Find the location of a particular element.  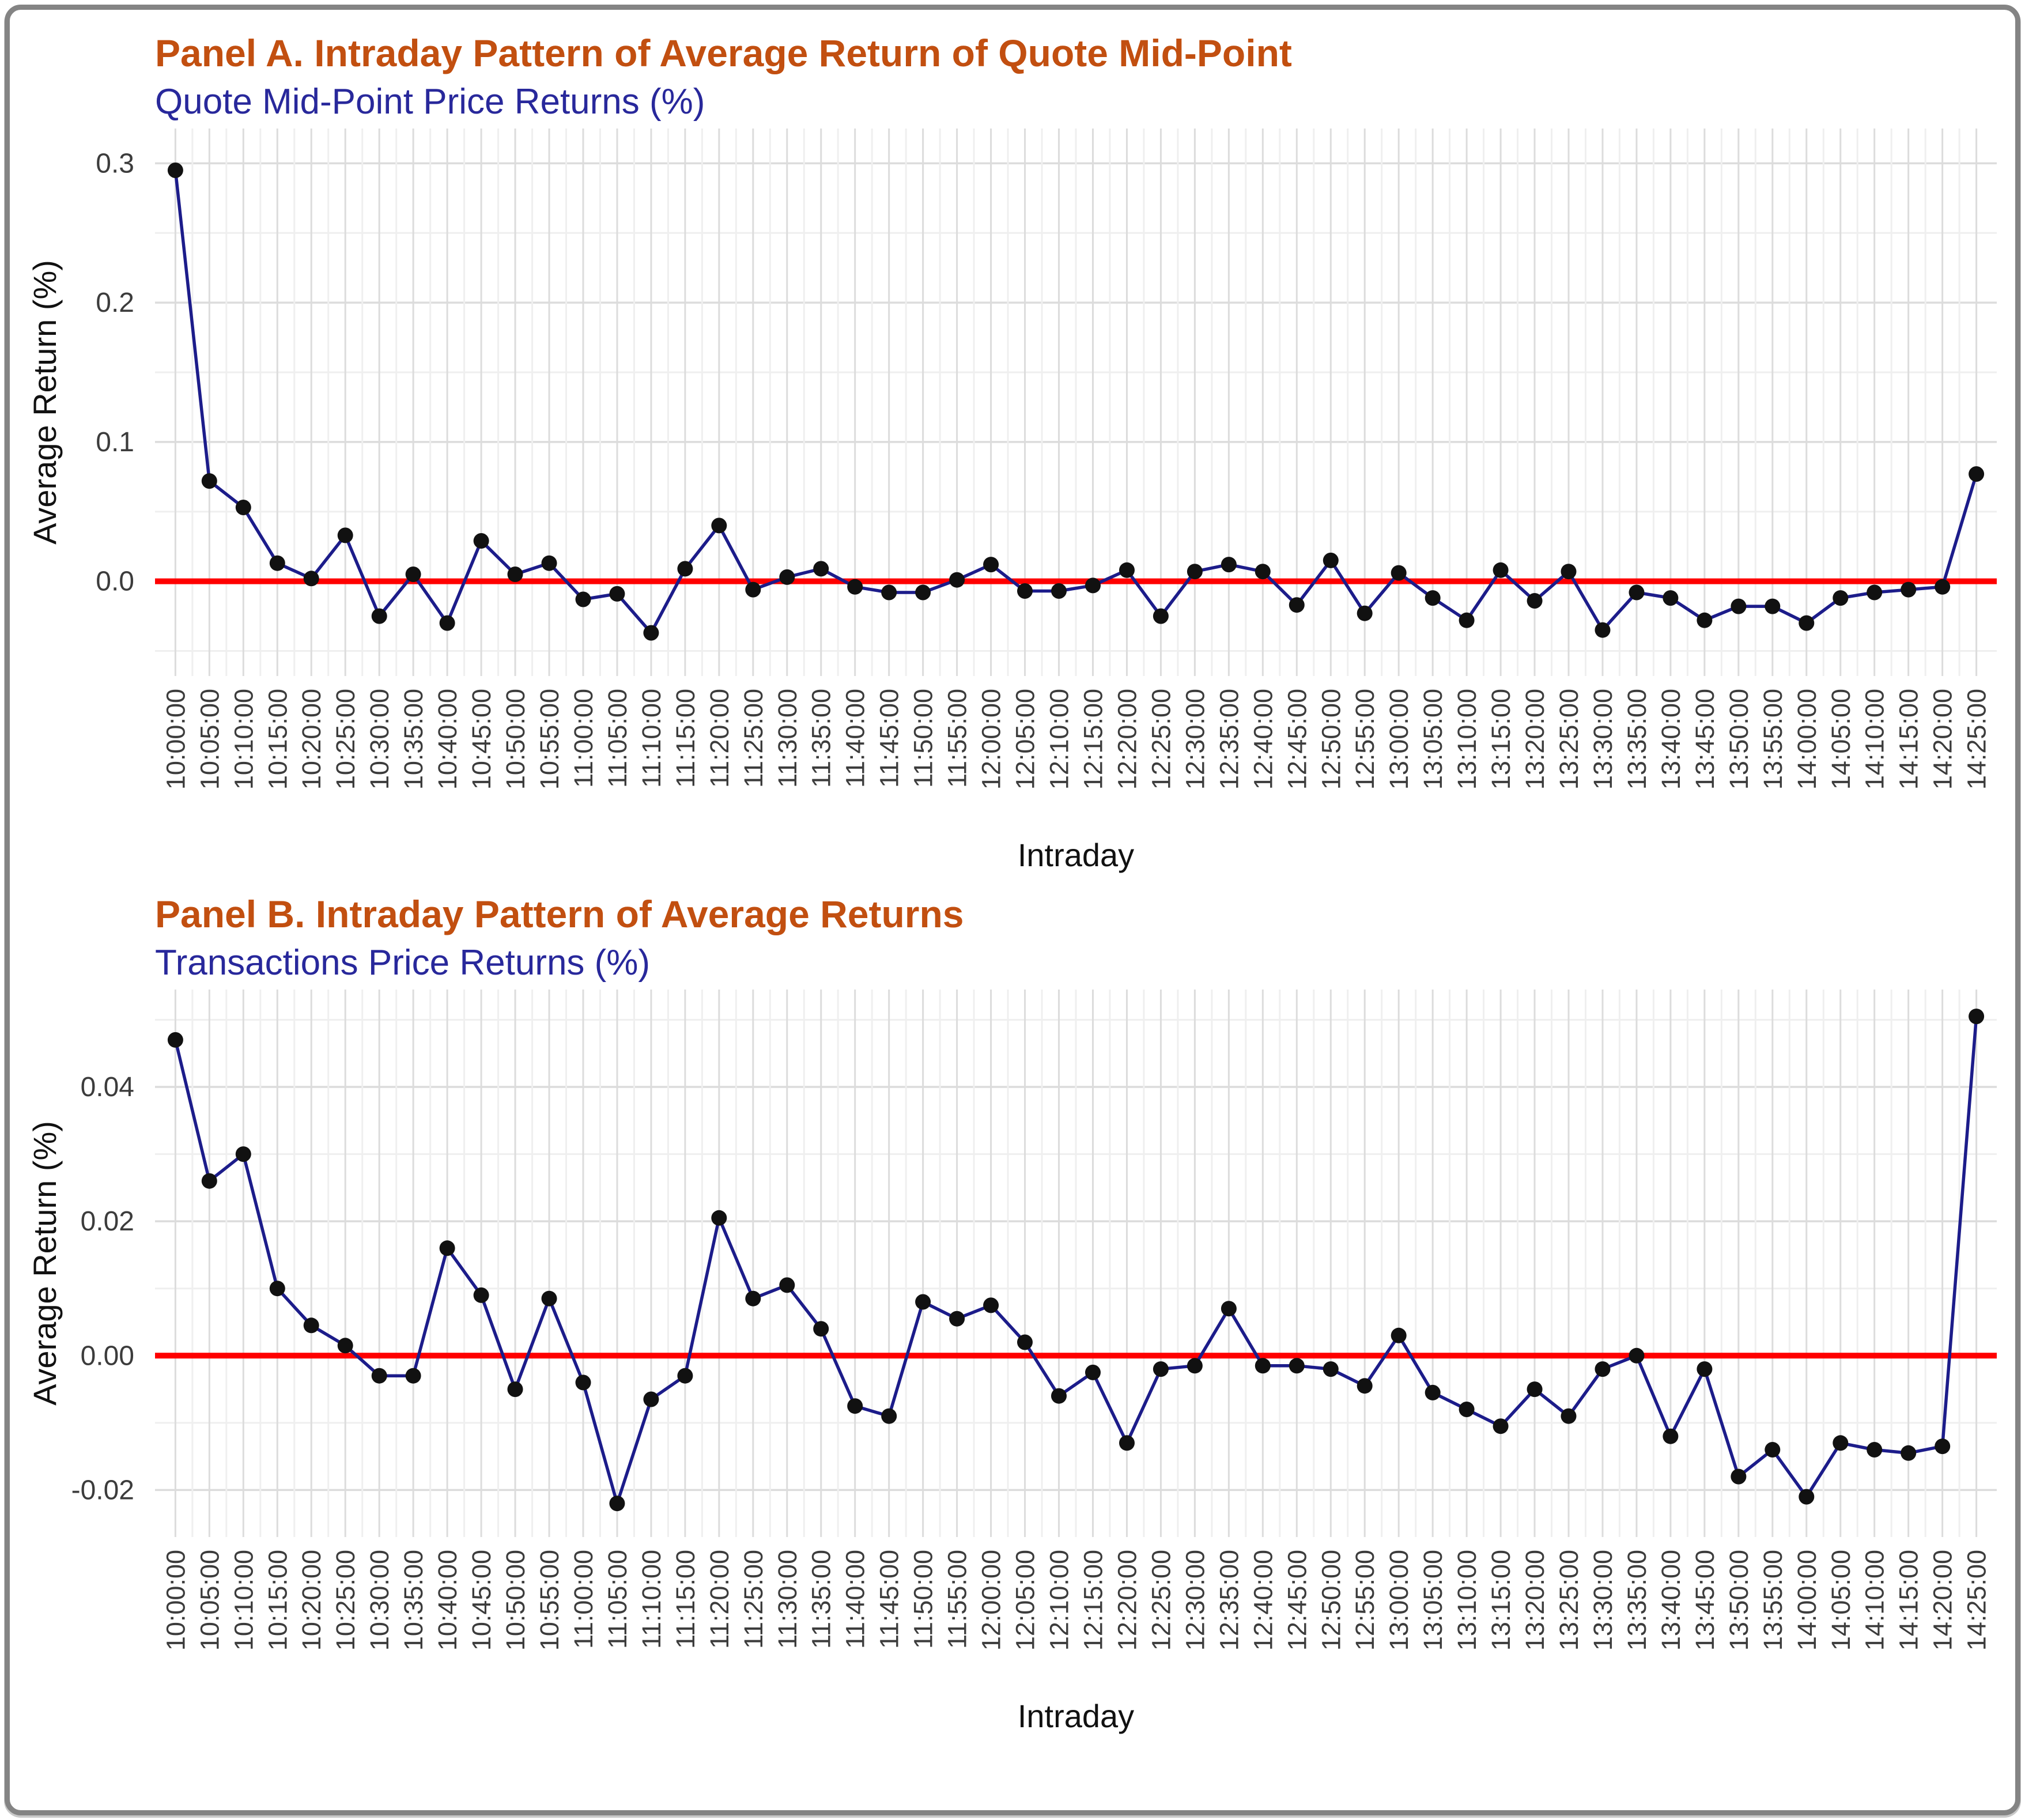

x-tick-label: 14:10:00 is located at coordinates (1875, 739).